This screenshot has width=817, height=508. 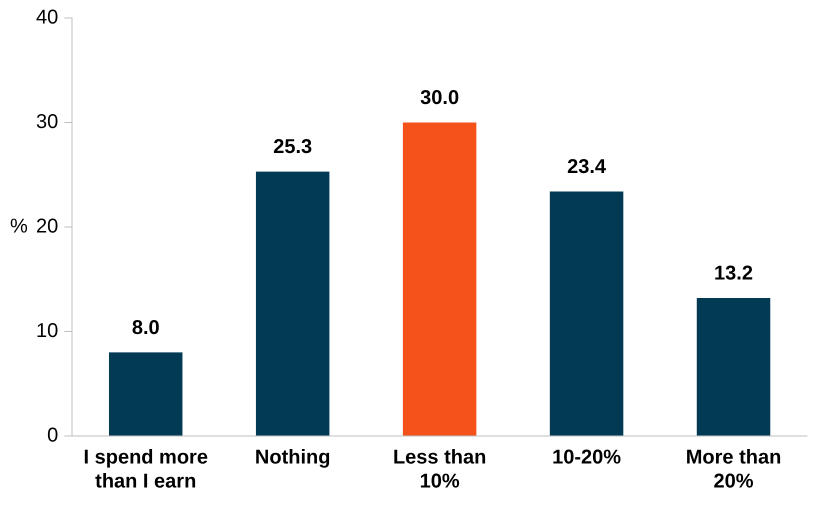 What do you see at coordinates (146, 327) in the screenshot?
I see `data-label: 8.0` at bounding box center [146, 327].